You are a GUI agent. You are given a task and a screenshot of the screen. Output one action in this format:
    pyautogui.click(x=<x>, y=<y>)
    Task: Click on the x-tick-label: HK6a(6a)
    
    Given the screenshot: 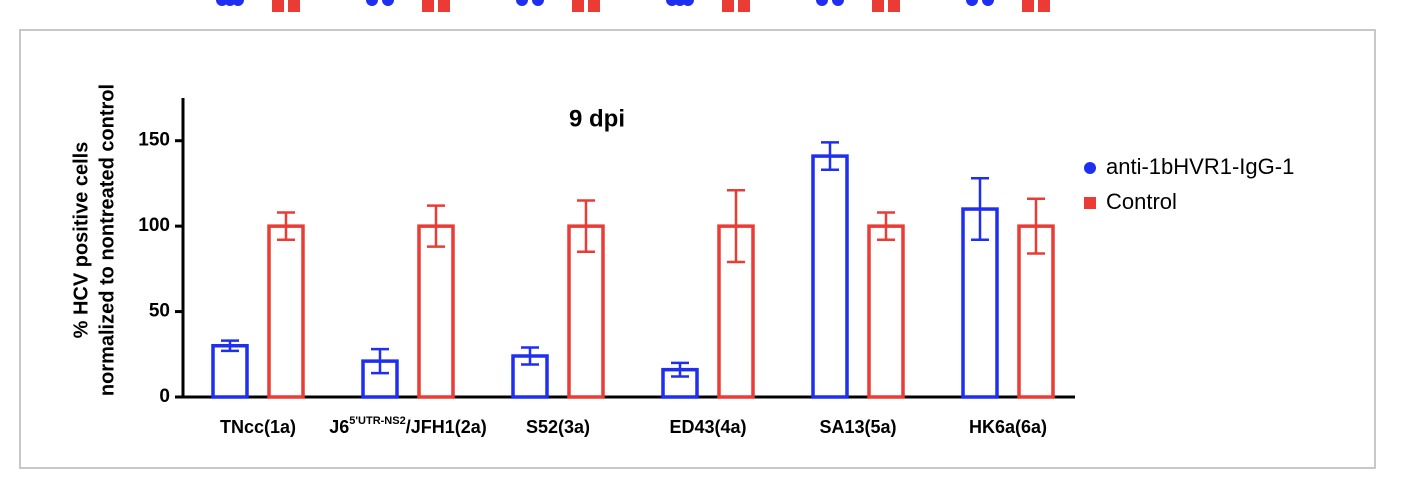 What is the action you would take?
    pyautogui.click(x=1008, y=427)
    